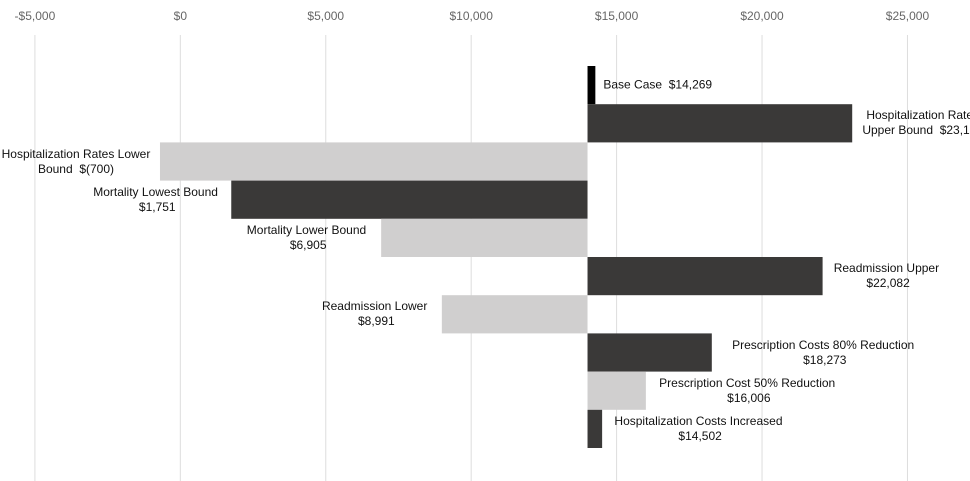 The width and height of the screenshot is (970, 481). Describe the element at coordinates (633, 84) in the screenshot. I see `category-label: Base Case` at that location.